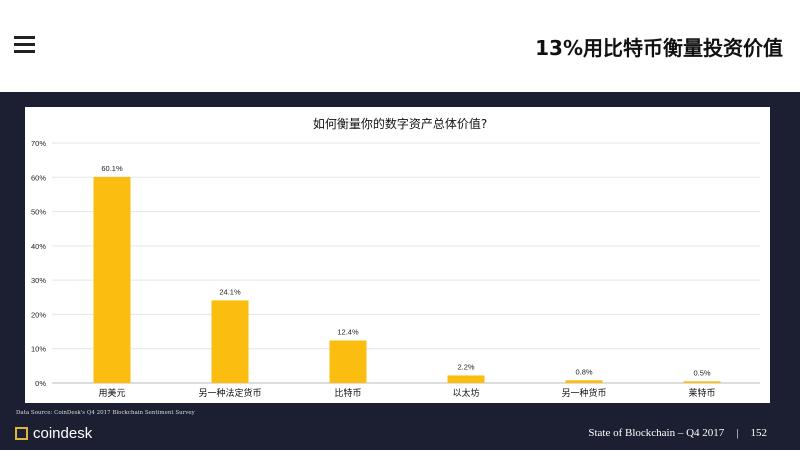 This screenshot has width=800, height=450. Describe the element at coordinates (38, 280) in the screenshot. I see `y-tick-label: 30%` at that location.